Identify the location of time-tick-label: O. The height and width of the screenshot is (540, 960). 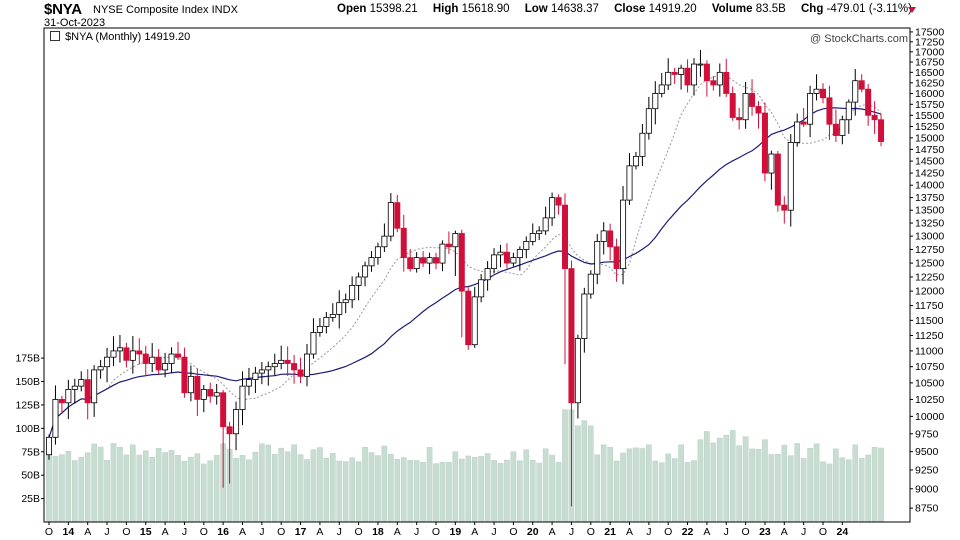
(49, 532).